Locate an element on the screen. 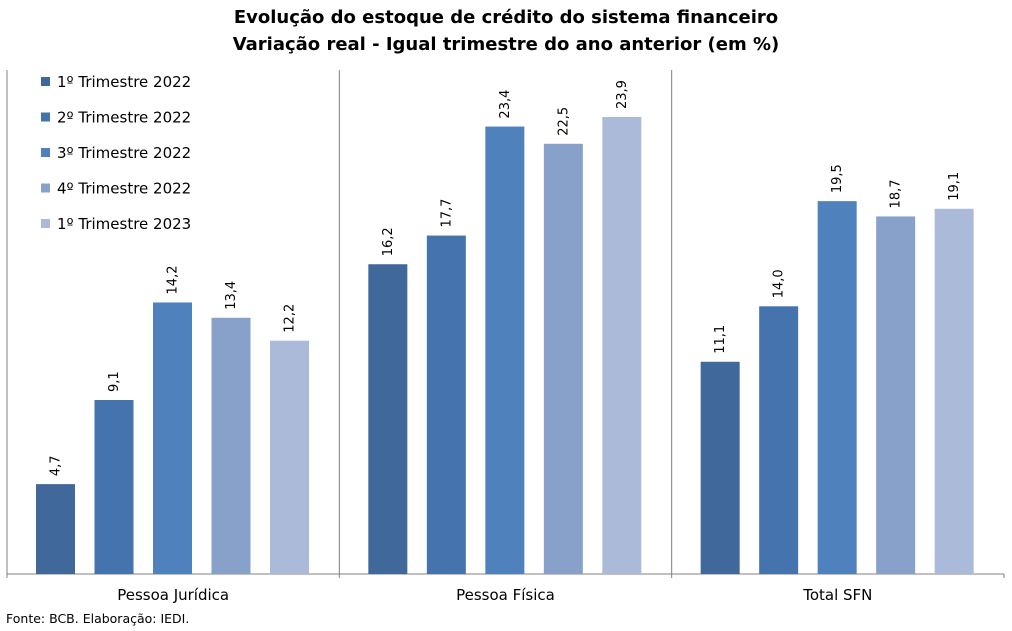  legend-label: 1º Trimestre 2023 is located at coordinates (124, 224).